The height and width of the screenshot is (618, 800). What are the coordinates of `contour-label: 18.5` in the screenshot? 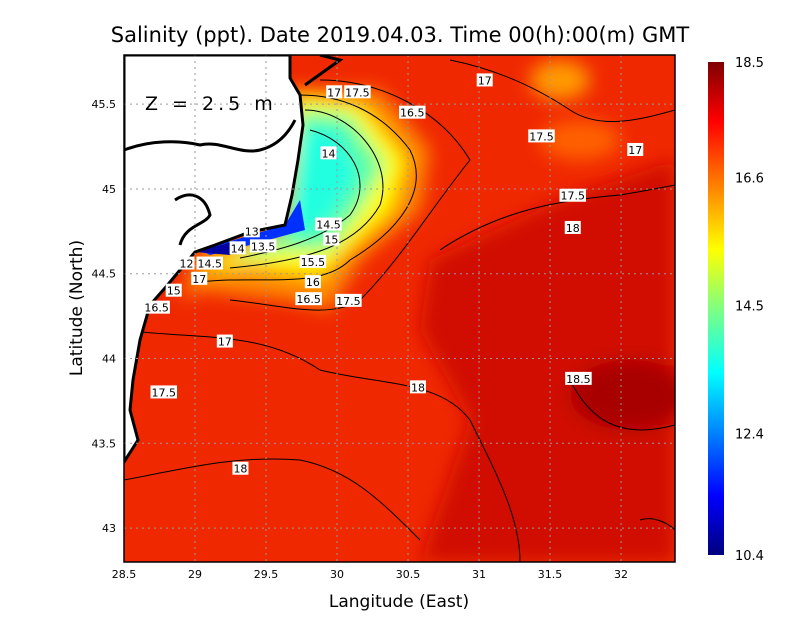 It's located at (578, 379).